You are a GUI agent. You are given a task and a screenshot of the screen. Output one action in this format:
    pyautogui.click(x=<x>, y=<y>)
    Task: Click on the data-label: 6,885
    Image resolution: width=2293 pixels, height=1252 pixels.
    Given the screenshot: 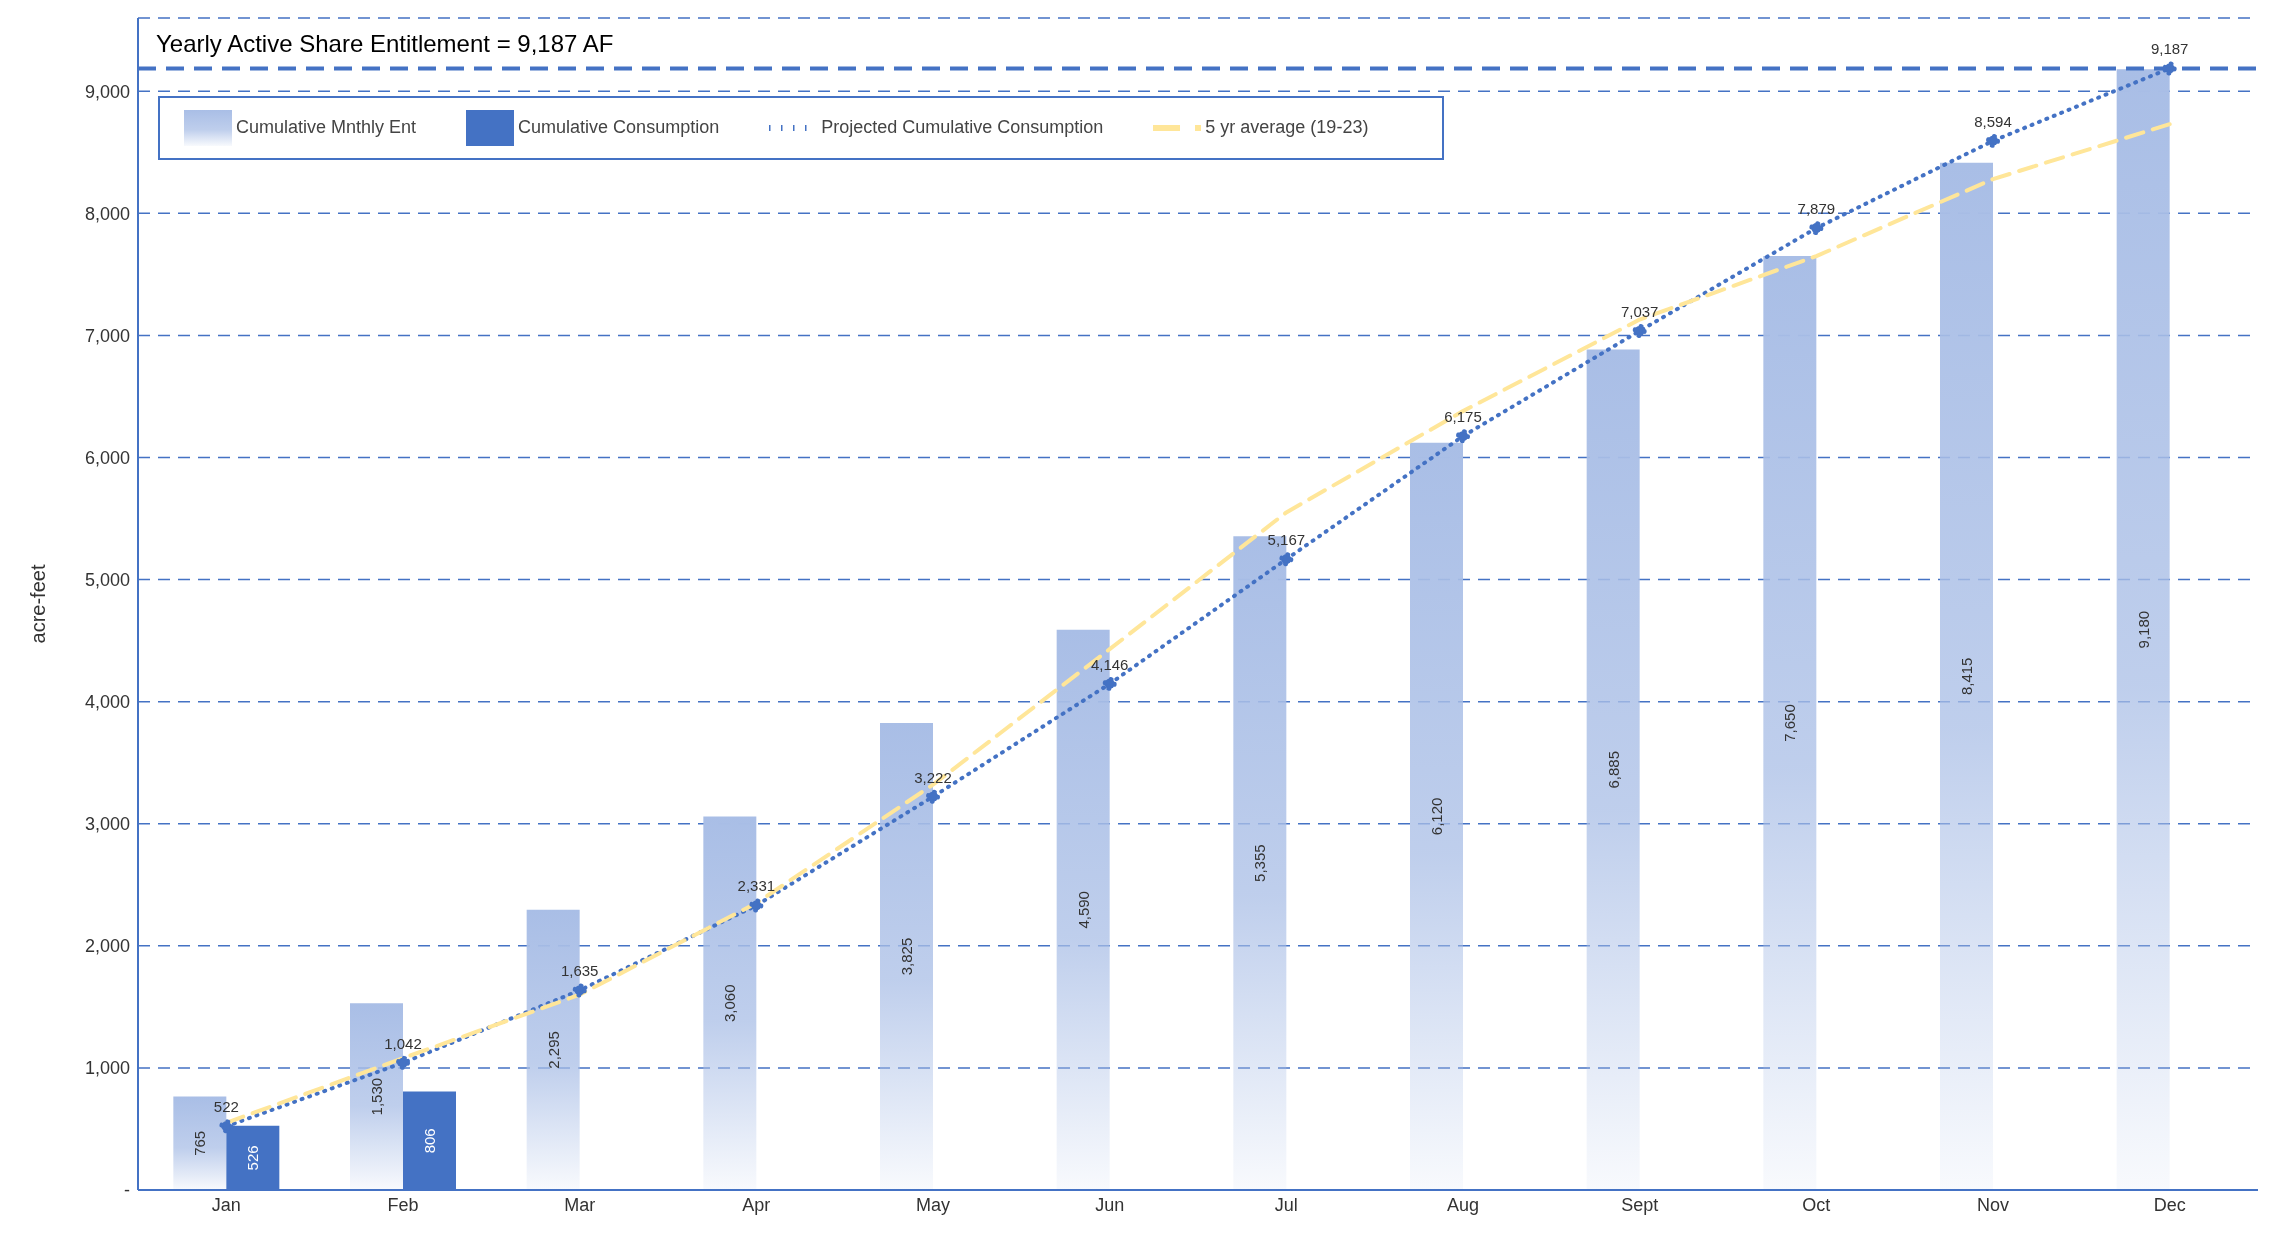 What is the action you would take?
    pyautogui.click(x=1613, y=769)
    